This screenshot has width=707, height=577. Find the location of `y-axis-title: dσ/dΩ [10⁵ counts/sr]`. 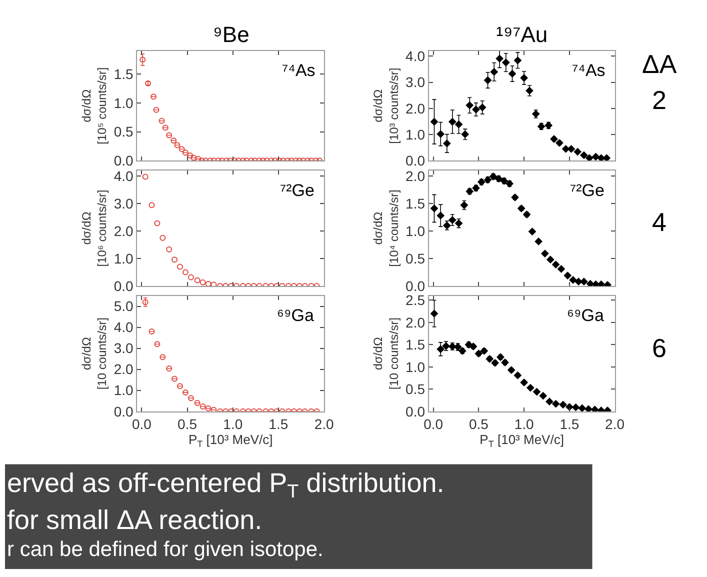

y-axis-title: dσ/dΩ [10⁵ counts/sr] is located at coordinates (95, 105).